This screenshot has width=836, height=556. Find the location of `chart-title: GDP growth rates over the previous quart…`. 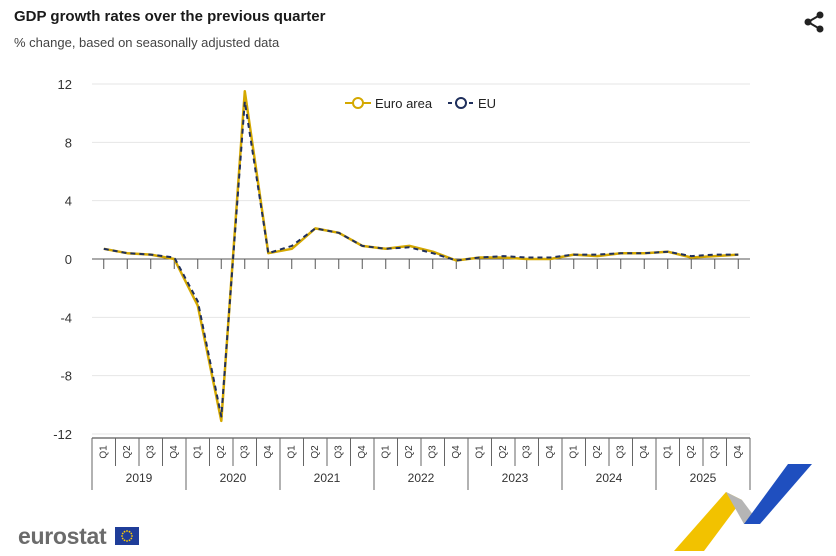

chart-title: GDP growth rates over the previous quart… is located at coordinates (170, 16).